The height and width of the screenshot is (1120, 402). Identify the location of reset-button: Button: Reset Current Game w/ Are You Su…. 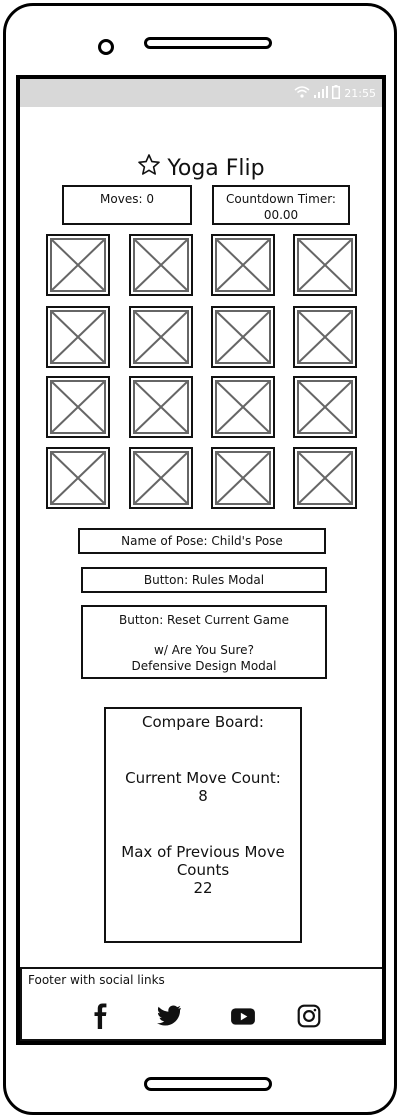
(204, 642).